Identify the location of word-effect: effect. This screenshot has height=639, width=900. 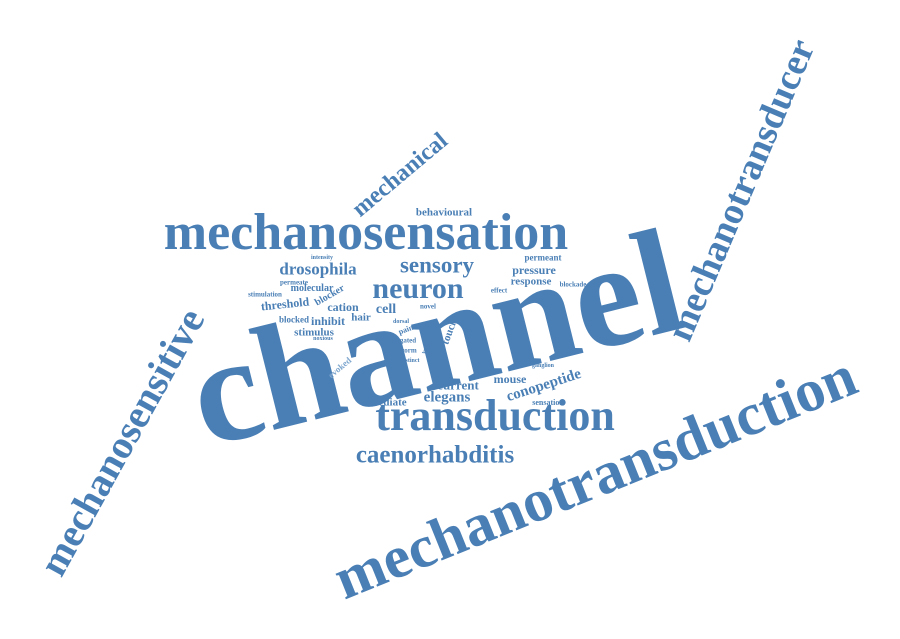
(499, 290).